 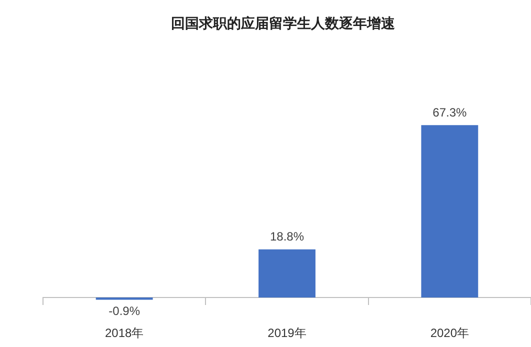 What do you see at coordinates (283, 23) in the screenshot?
I see `chart-title: 回国求职的应届留学生人数逐年增速` at bounding box center [283, 23].